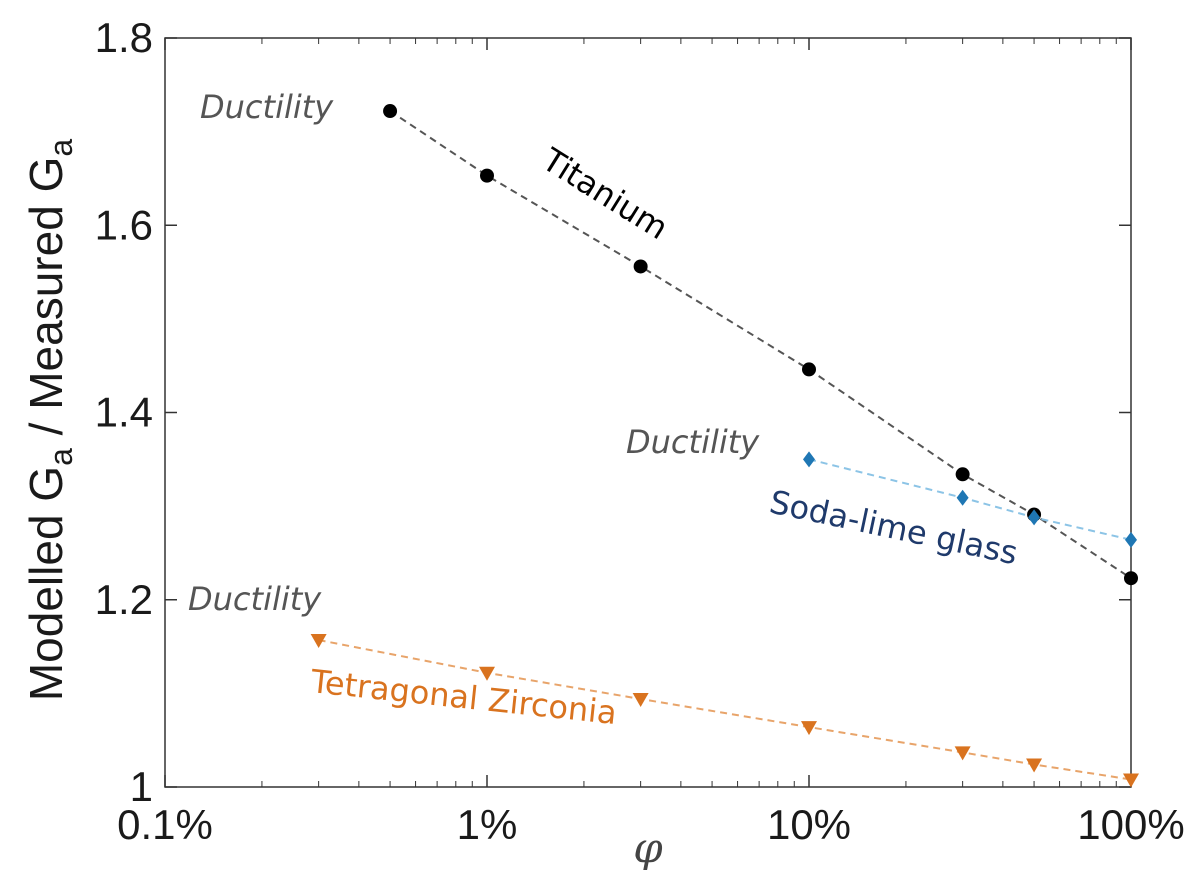 The height and width of the screenshot is (870, 1196). I want to click on y-tick-label: 1.2, so click(124, 599).